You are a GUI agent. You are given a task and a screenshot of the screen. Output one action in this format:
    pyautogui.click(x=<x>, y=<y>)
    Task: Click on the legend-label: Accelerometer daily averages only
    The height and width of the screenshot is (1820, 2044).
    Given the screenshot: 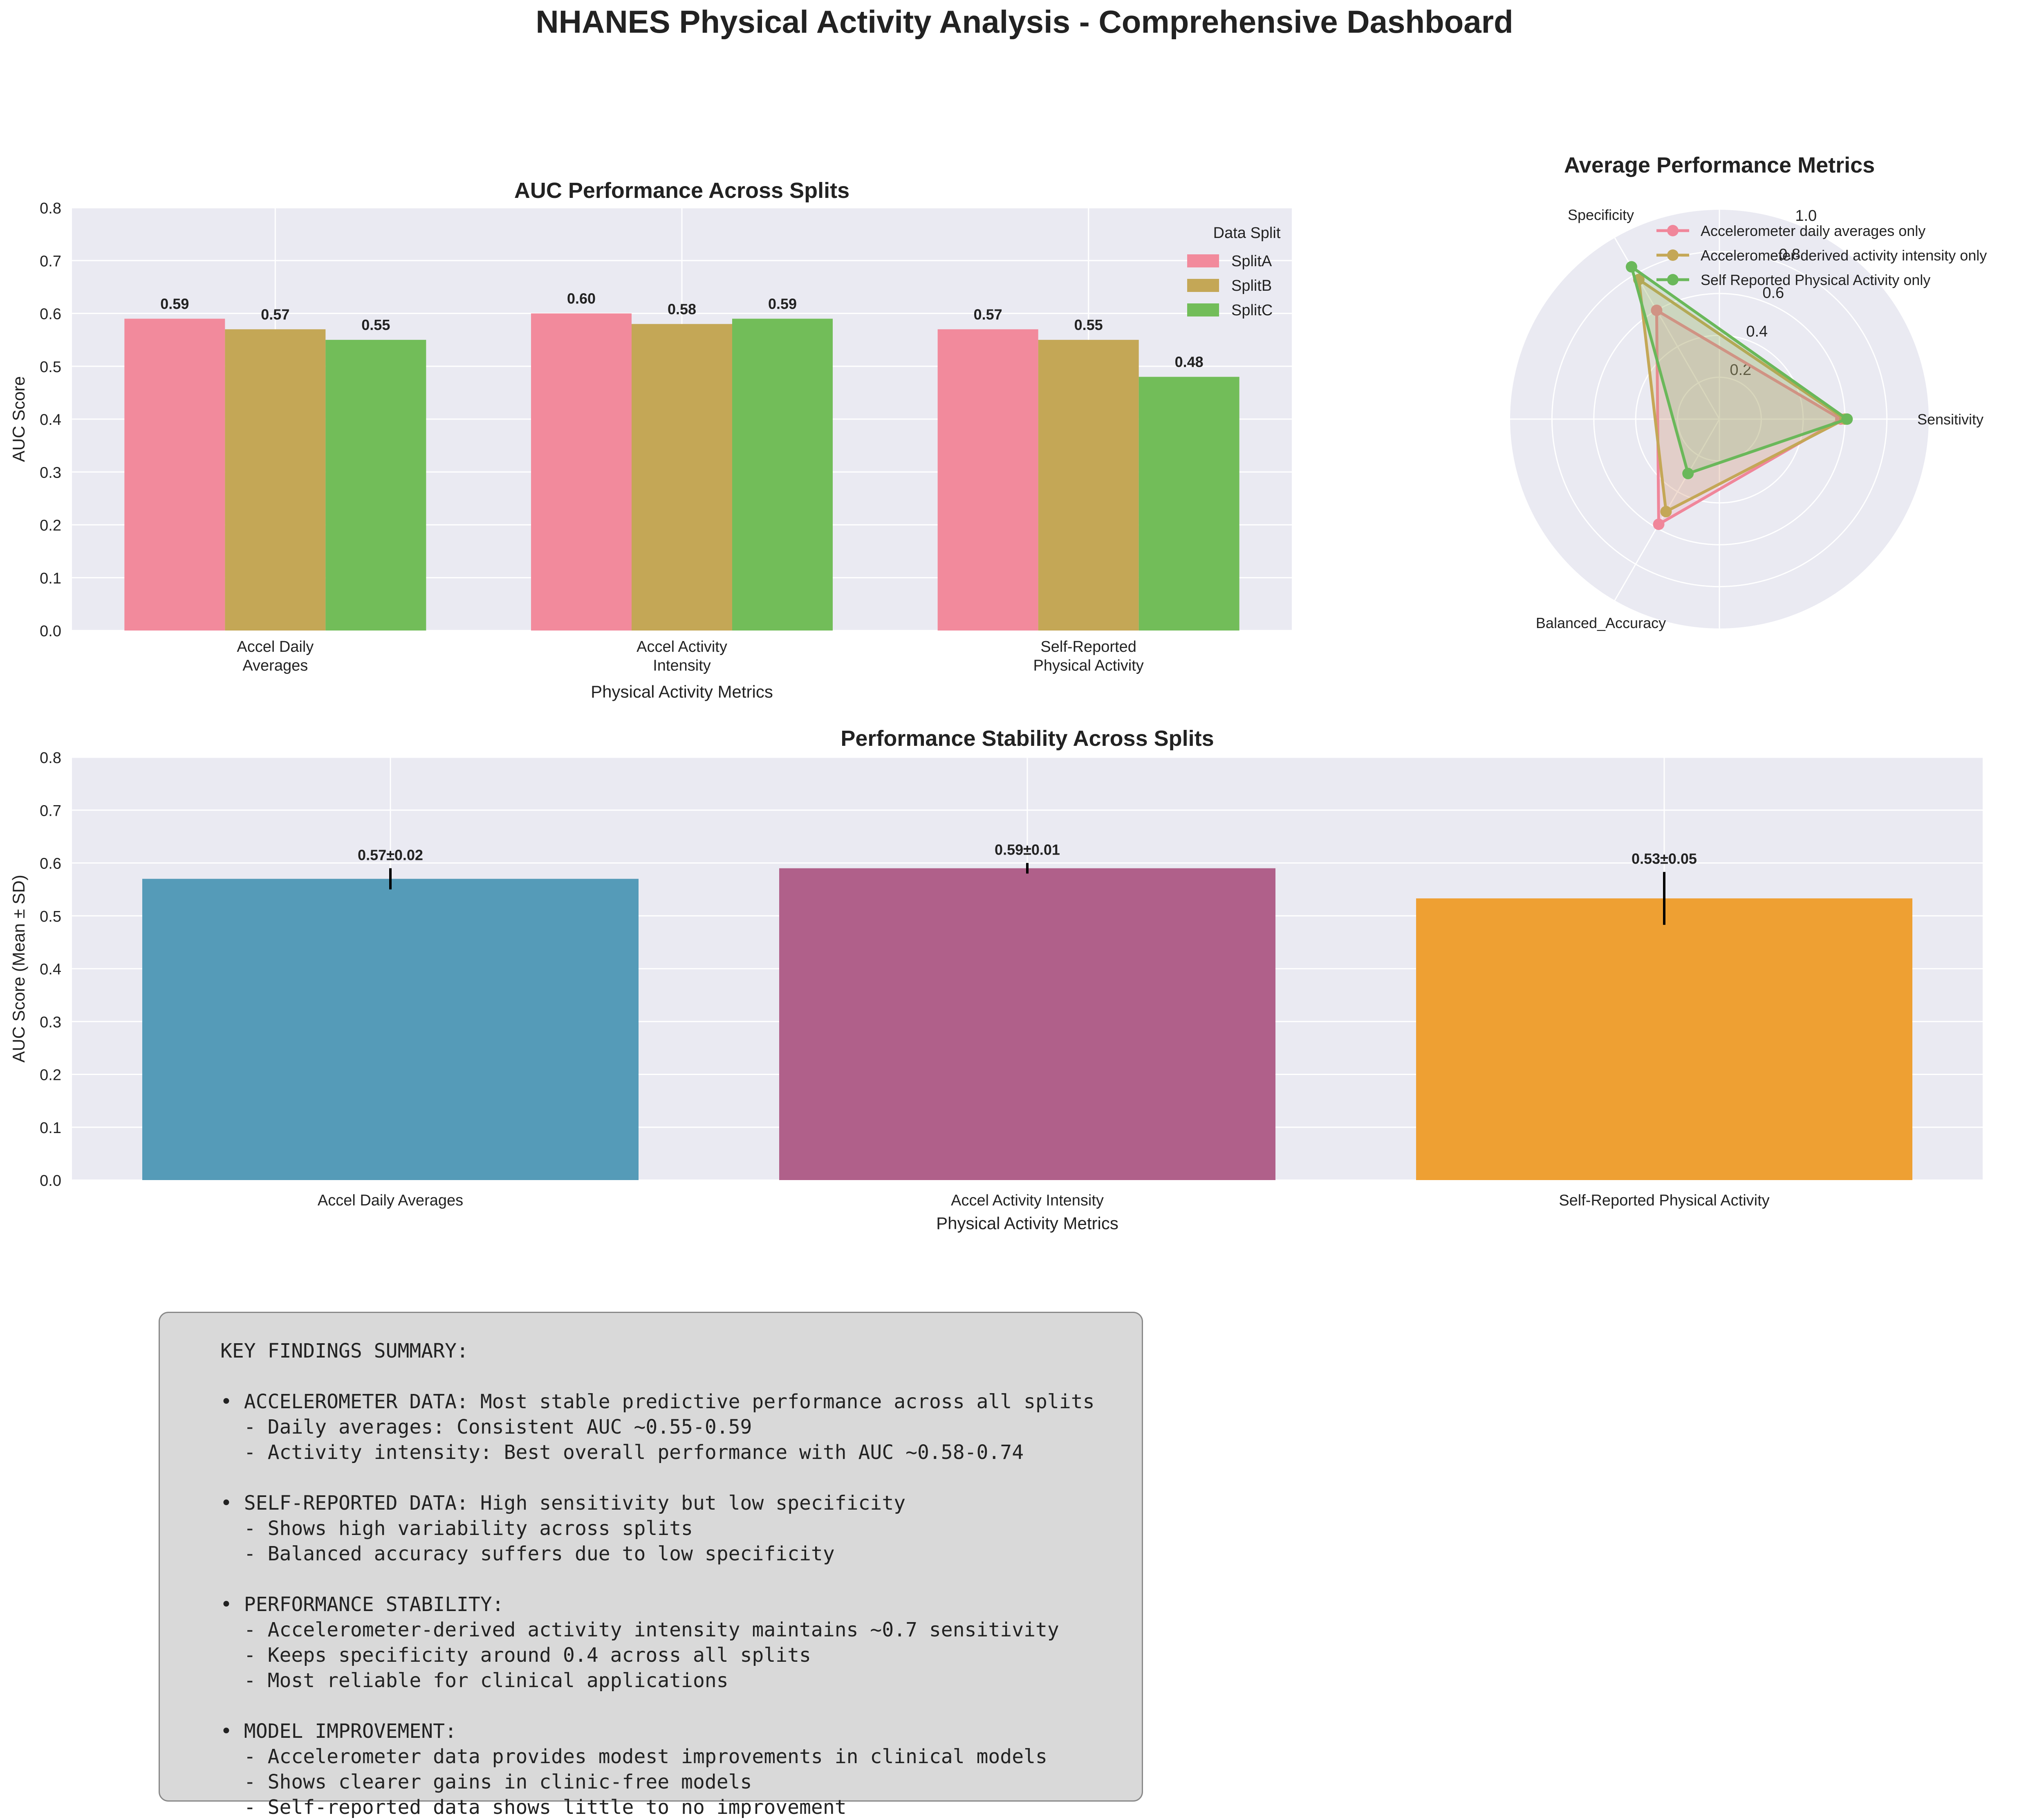 What is the action you would take?
    pyautogui.click(x=1813, y=231)
    